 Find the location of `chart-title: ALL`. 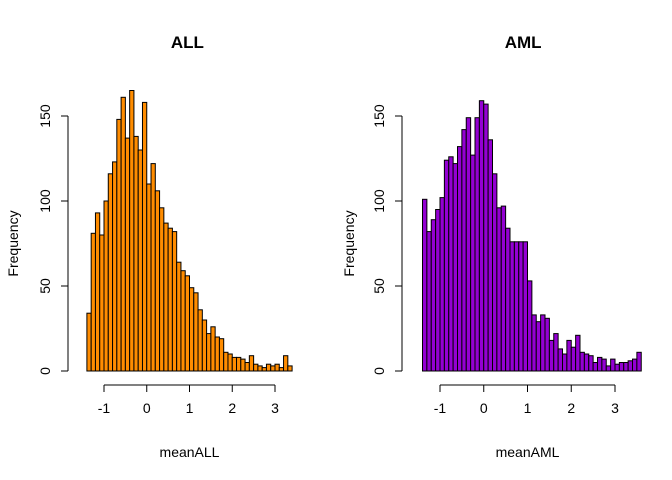

chart-title: ALL is located at coordinates (187, 42).